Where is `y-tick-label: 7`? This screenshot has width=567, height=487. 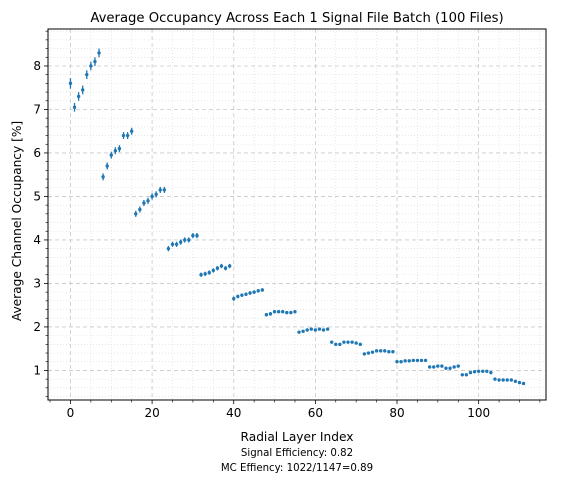 y-tick-label: 7 is located at coordinates (37, 110).